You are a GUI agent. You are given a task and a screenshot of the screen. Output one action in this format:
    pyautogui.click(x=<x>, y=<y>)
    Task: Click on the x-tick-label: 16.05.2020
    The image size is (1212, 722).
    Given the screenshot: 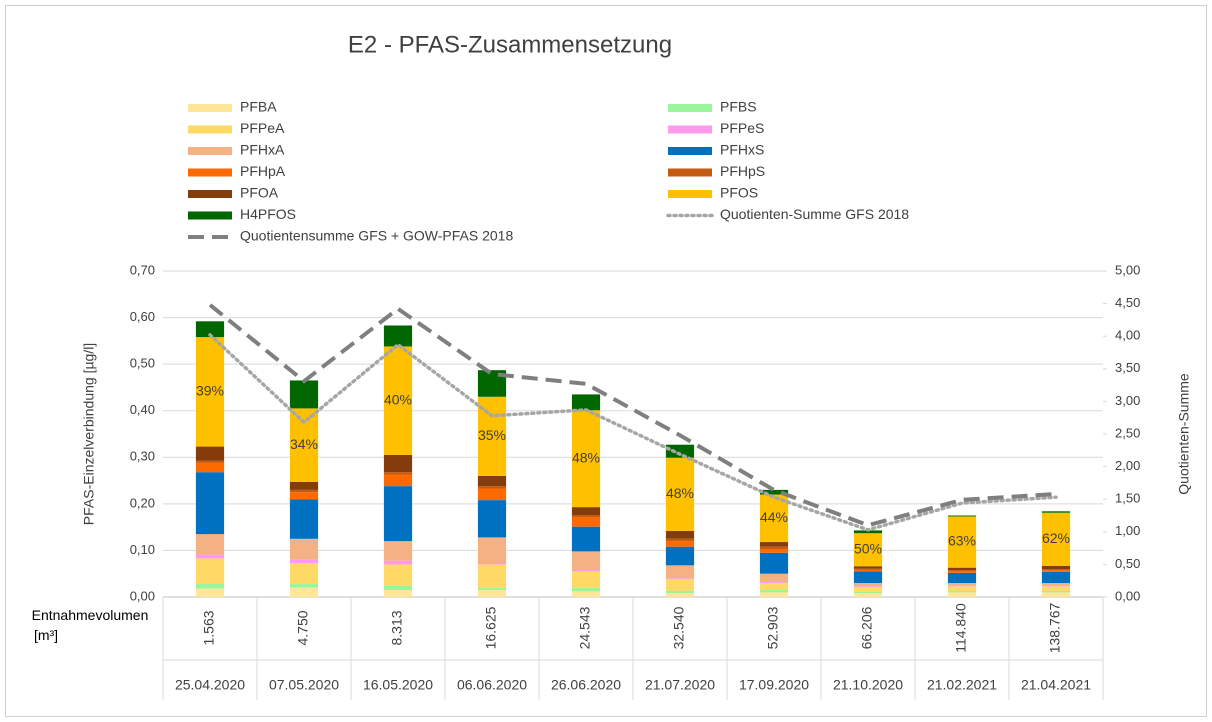 What is the action you would take?
    pyautogui.click(x=398, y=685)
    